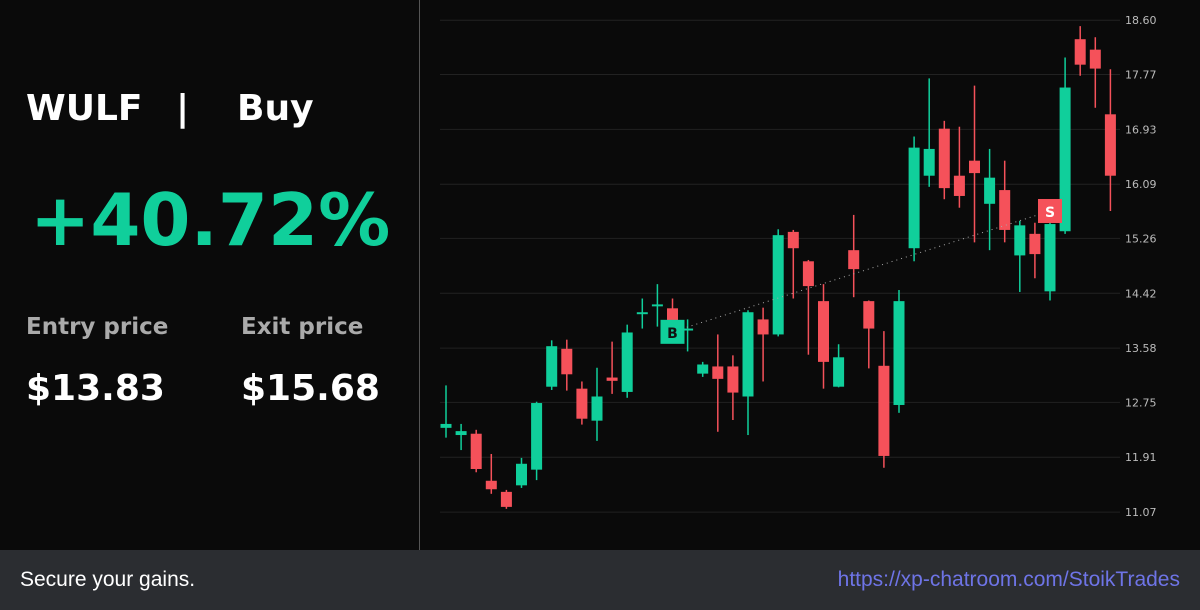 This screenshot has height=610, width=1200. Describe the element at coordinates (1141, 238) in the screenshot. I see `y-tick-label: 15.26` at that location.